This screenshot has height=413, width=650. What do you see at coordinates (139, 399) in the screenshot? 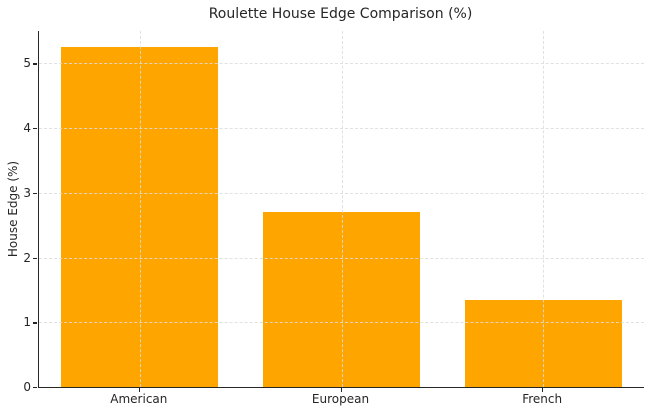
I see `x-tick-label: American` at bounding box center [139, 399].